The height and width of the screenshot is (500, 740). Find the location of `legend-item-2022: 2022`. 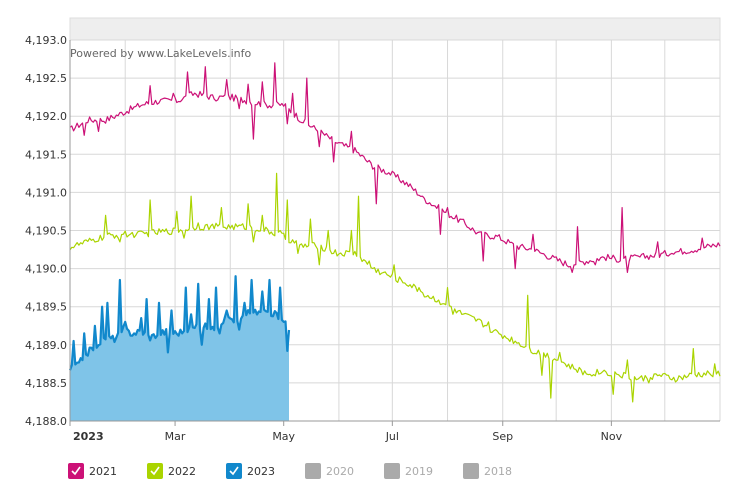

legend-item-2022: 2022 is located at coordinates (171, 471).